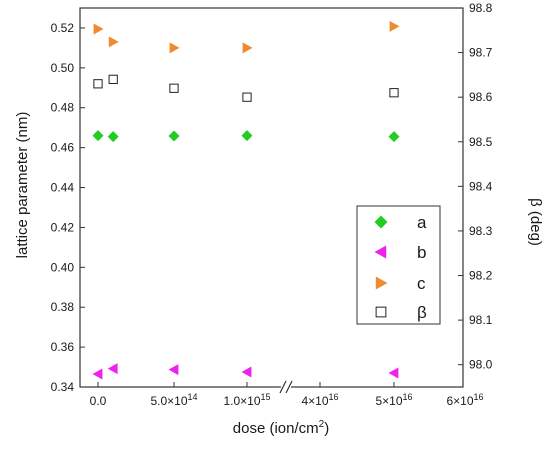 This screenshot has height=449, width=550. I want to click on break-gap, so click(286, 387).